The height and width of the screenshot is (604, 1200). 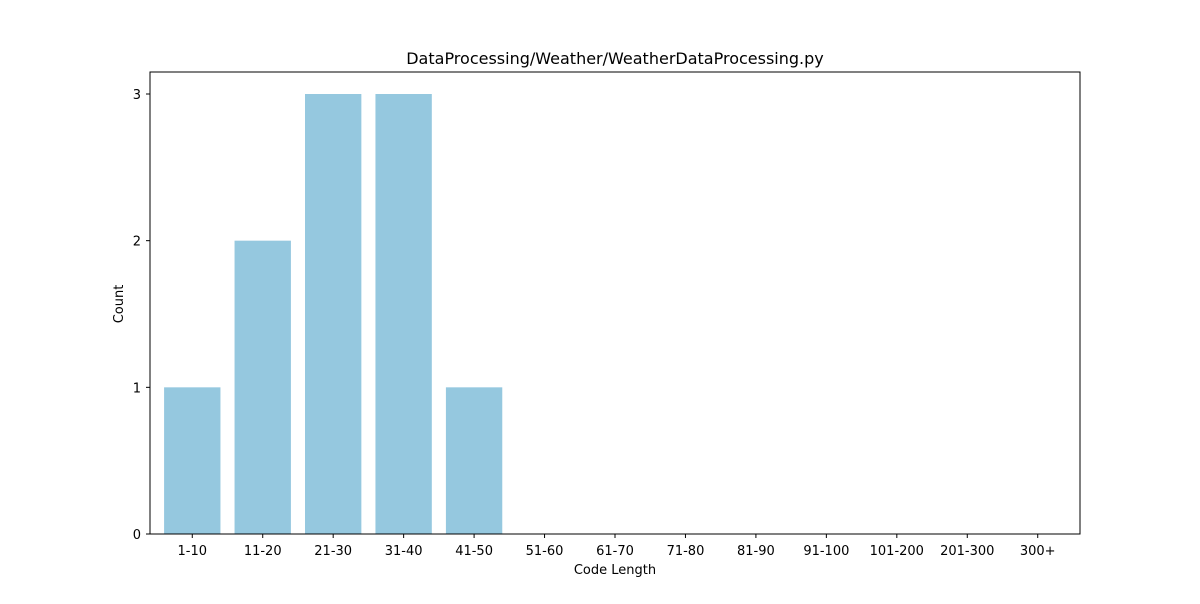 I want to click on x-tick-label: 300+, so click(x=1038, y=551).